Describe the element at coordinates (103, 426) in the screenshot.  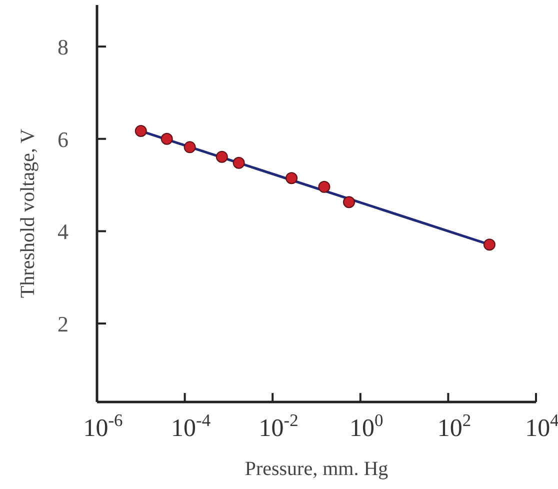
I see `x-tick-label: 10$^{-6}$` at that location.